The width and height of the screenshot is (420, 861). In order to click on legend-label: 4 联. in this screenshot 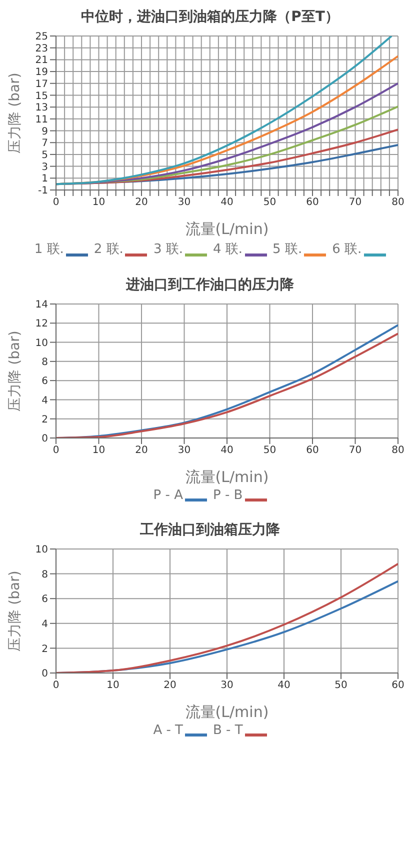, I will do `click(228, 249)`.